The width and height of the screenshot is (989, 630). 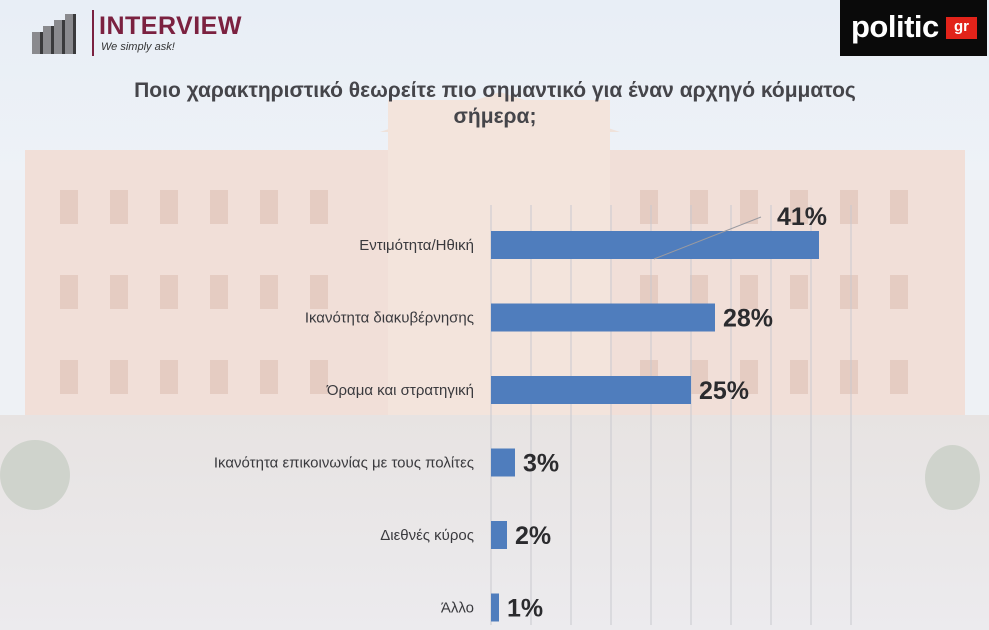 What do you see at coordinates (724, 391) in the screenshot?
I see `value-label: 25%` at bounding box center [724, 391].